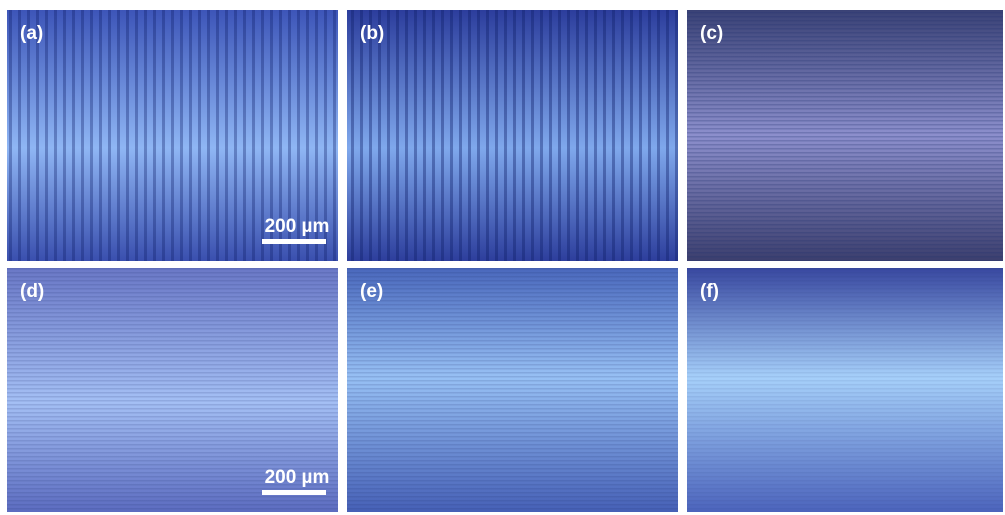 The height and width of the screenshot is (515, 1005). I want to click on panel-label: (c), so click(711, 33).